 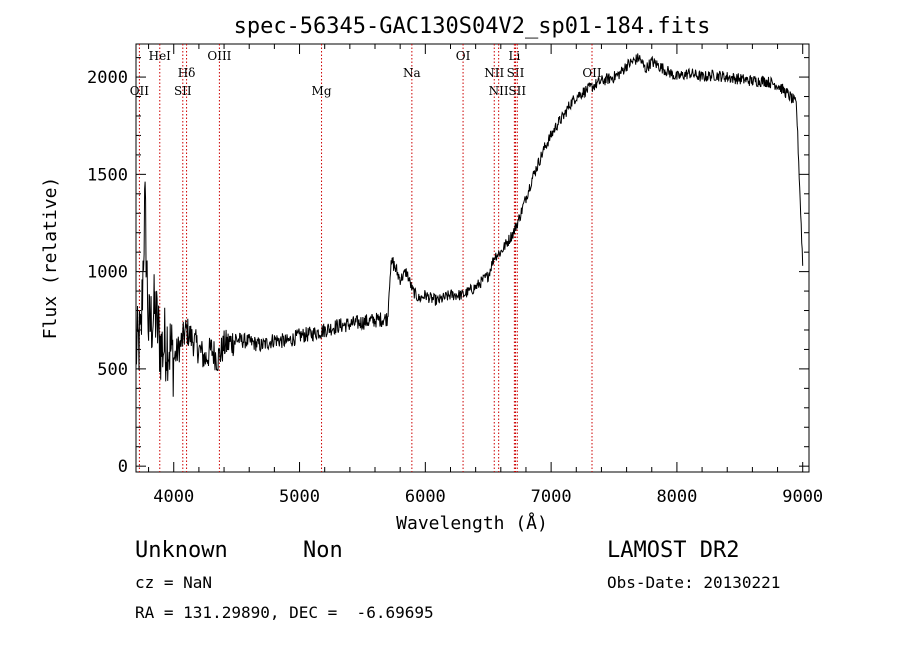 What do you see at coordinates (174, 582) in the screenshot?
I see `redshift-cz: cz = NaN` at bounding box center [174, 582].